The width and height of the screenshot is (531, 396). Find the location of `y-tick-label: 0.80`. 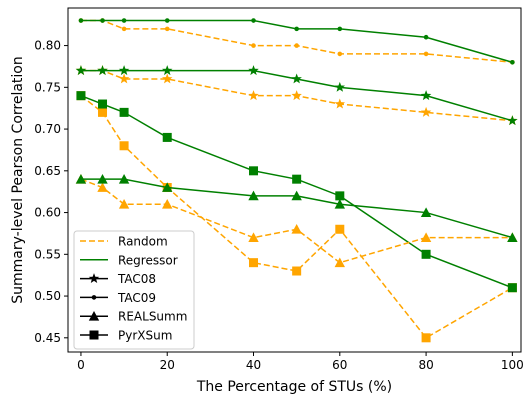

y-tick-label: 0.80 is located at coordinates (47, 46).